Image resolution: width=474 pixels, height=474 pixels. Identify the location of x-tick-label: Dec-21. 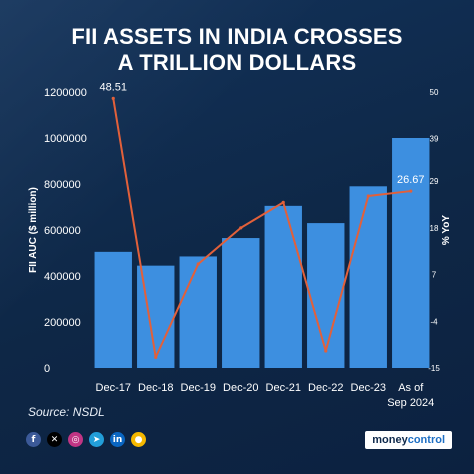
(283, 388).